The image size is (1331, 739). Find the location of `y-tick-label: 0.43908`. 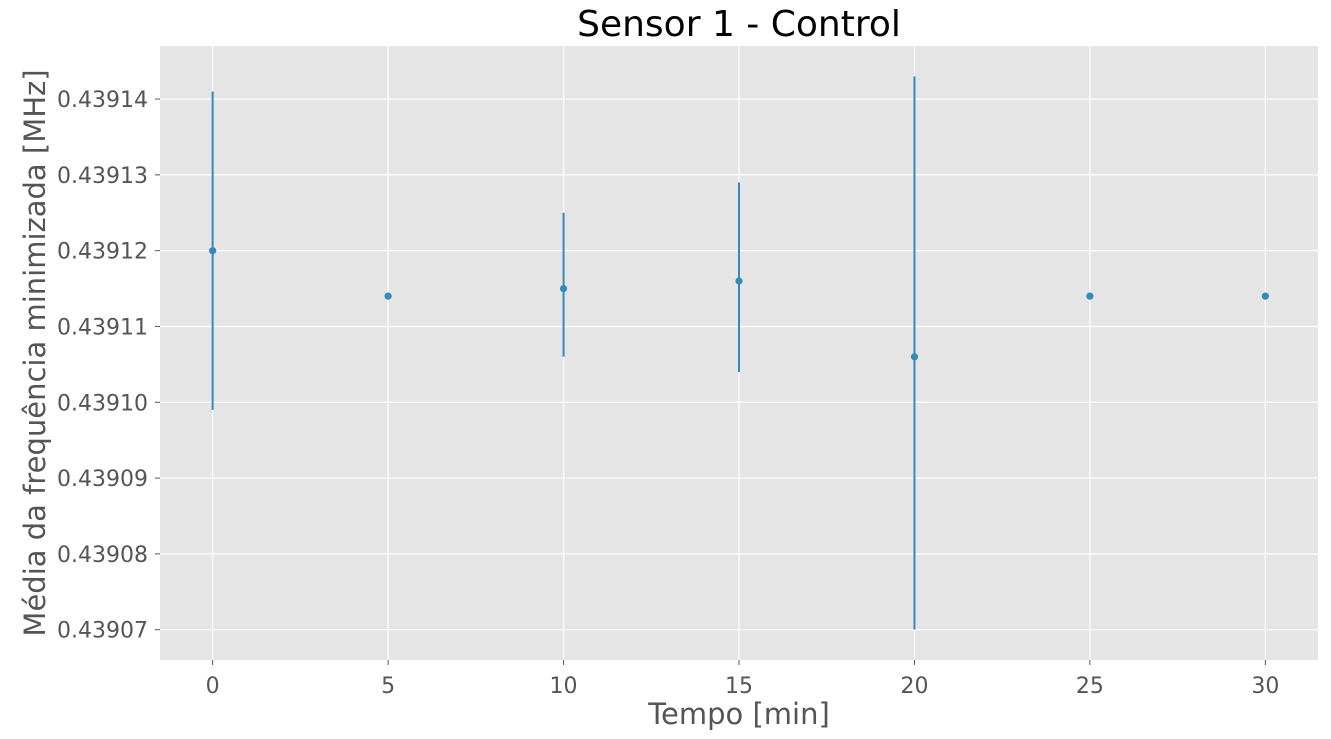

y-tick-label: 0.43908 is located at coordinates (102, 555).